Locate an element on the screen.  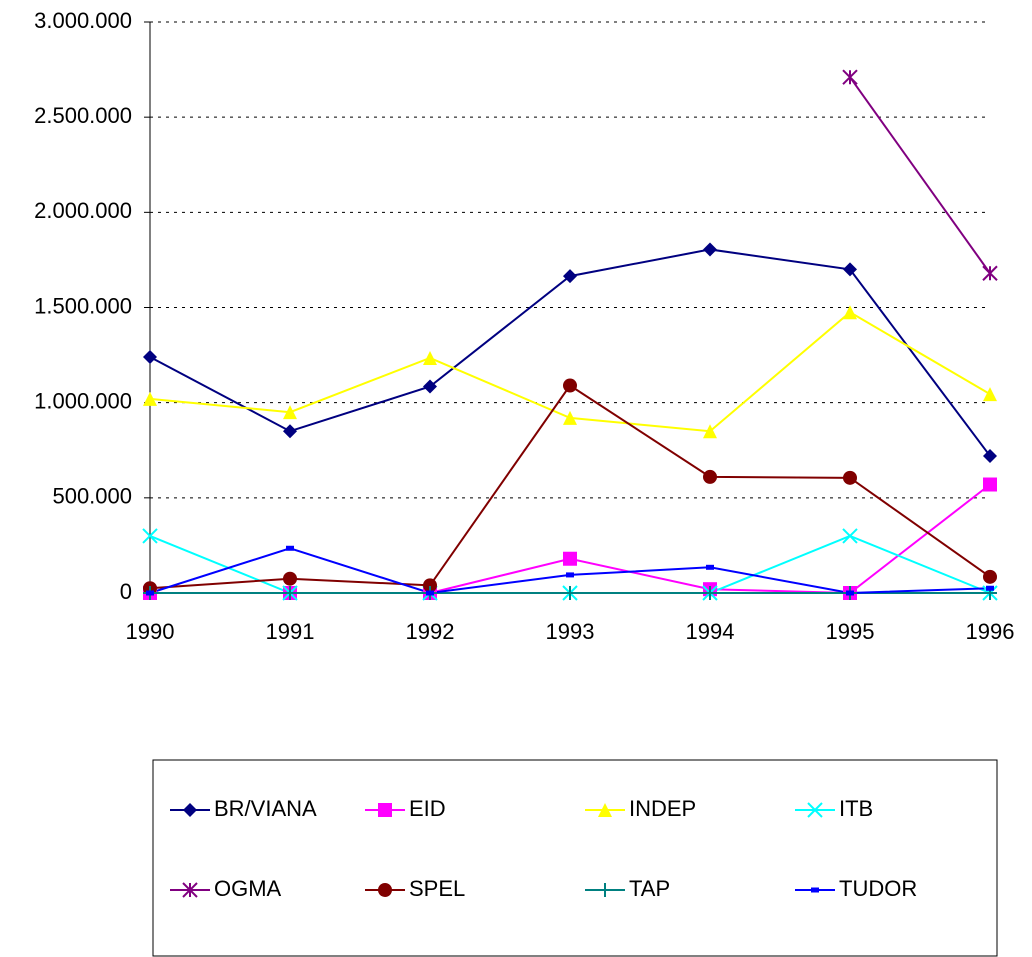
y-tick-label: 2.500.000 is located at coordinates (83, 115).